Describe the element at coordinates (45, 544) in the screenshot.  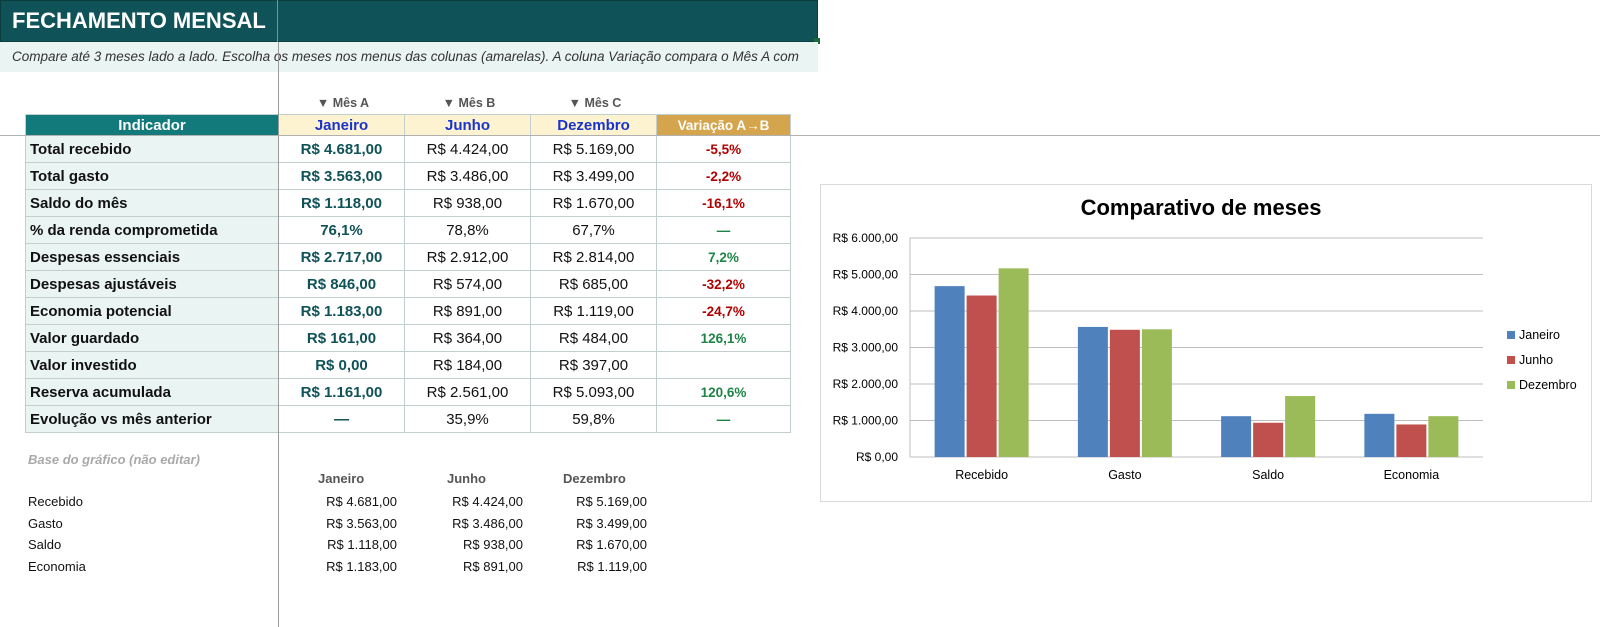
I see `base-row-label: Saldo` at that location.